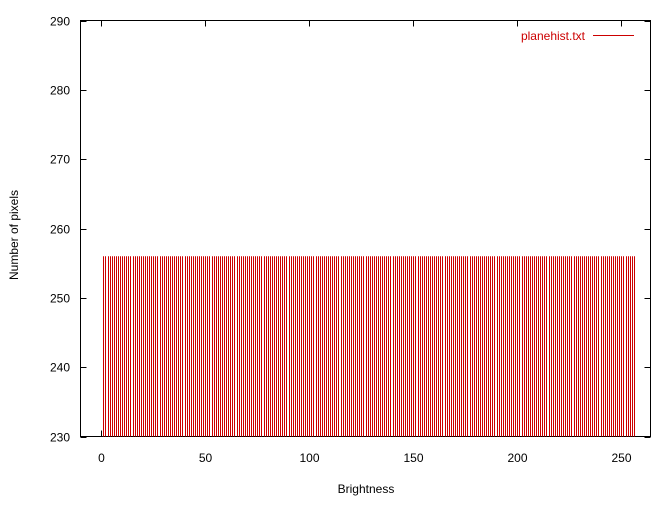 This screenshot has width=660, height=520. I want to click on y-tick-label: 270, so click(60, 160).